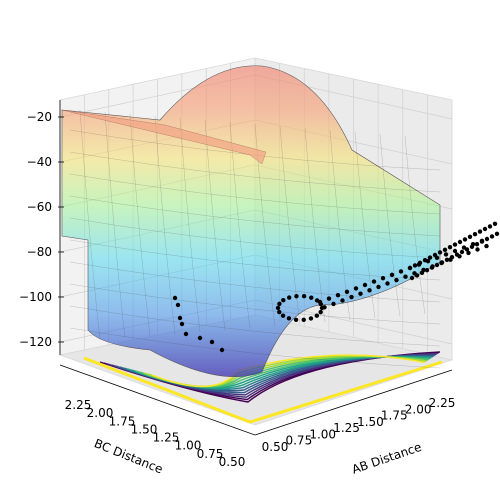  What do you see at coordinates (166, 438) in the screenshot?
I see `y-tick-label: 1.25` at bounding box center [166, 438].